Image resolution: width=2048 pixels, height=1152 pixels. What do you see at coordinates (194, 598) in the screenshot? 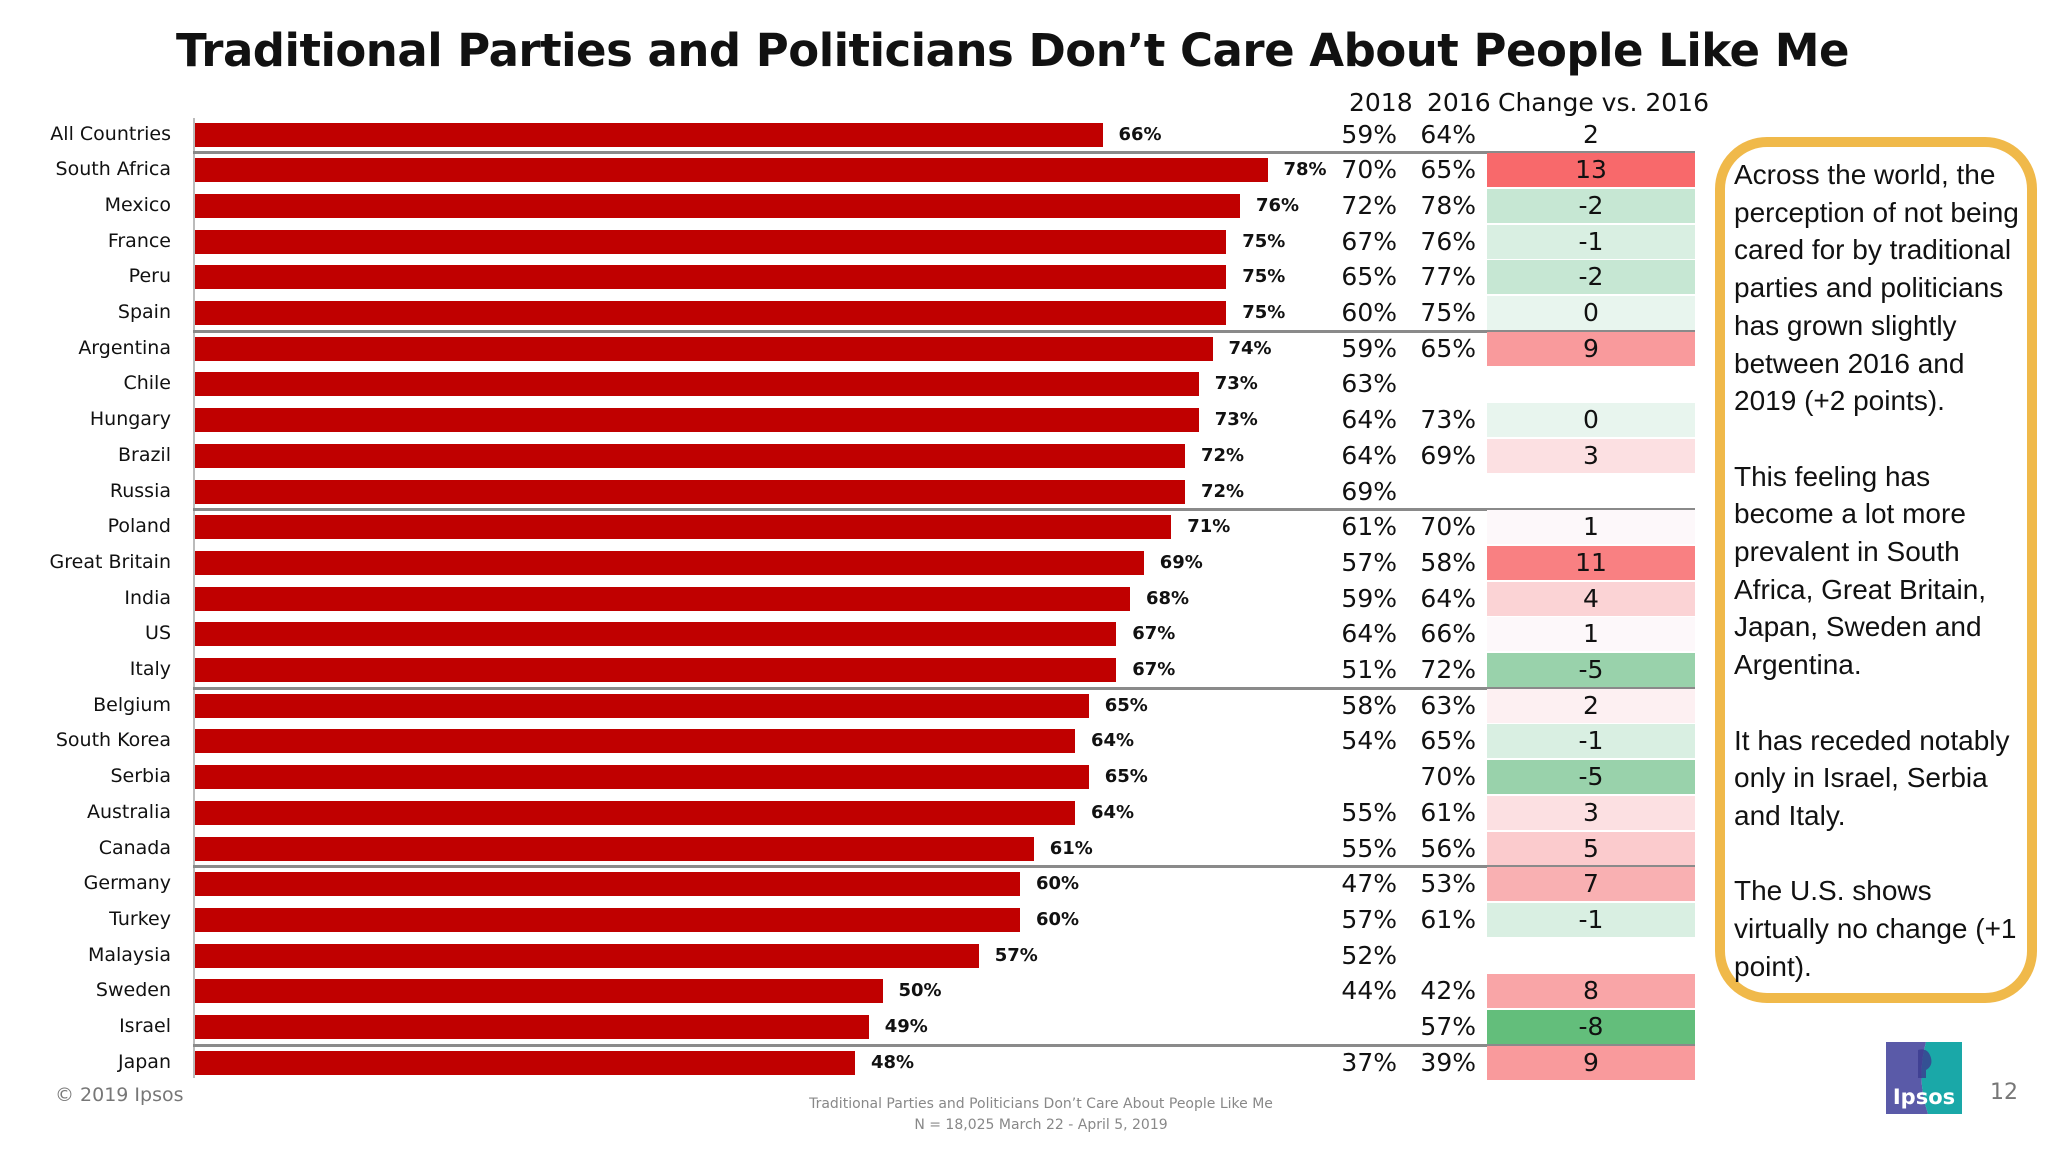
I see `category-axis` at bounding box center [194, 598].